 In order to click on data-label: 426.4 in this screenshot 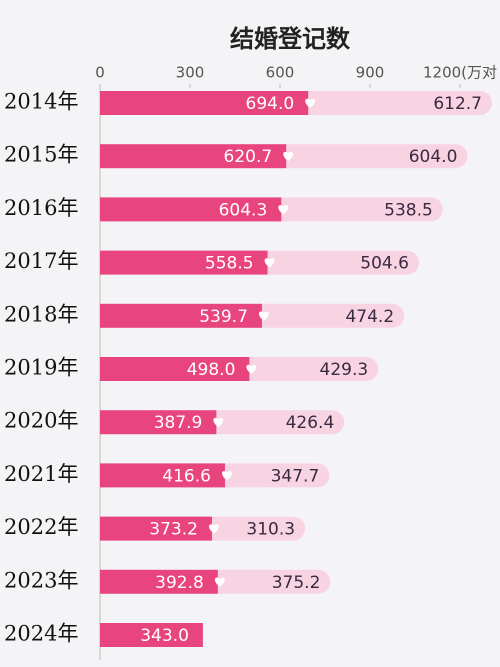, I will do `click(310, 423)`.